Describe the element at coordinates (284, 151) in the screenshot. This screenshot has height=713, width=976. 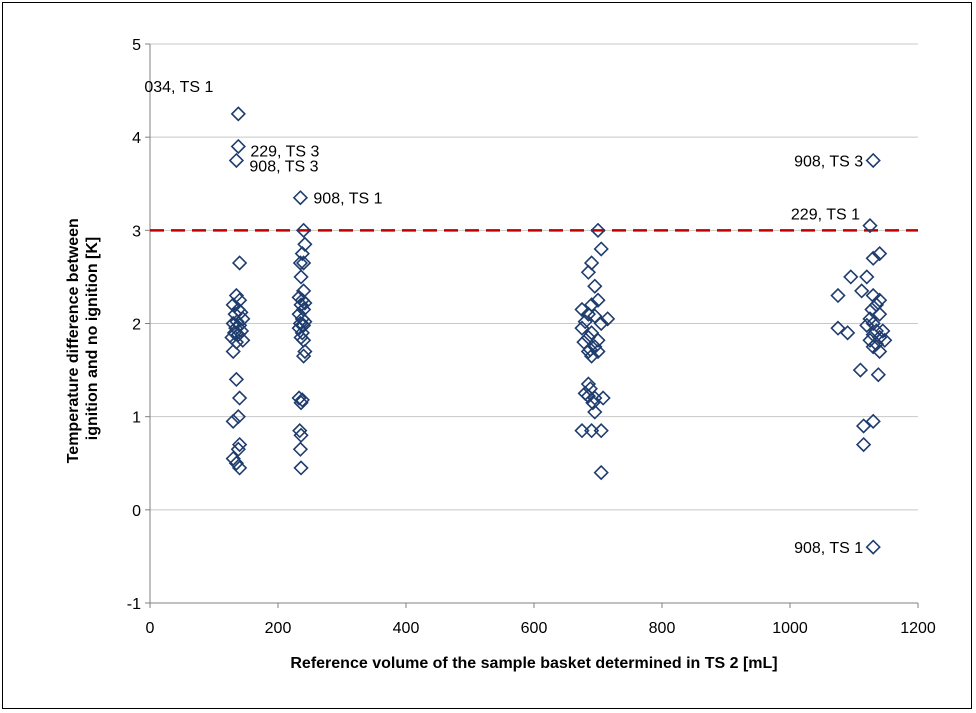
I see `point-annotation: 229, TS 3` at that location.